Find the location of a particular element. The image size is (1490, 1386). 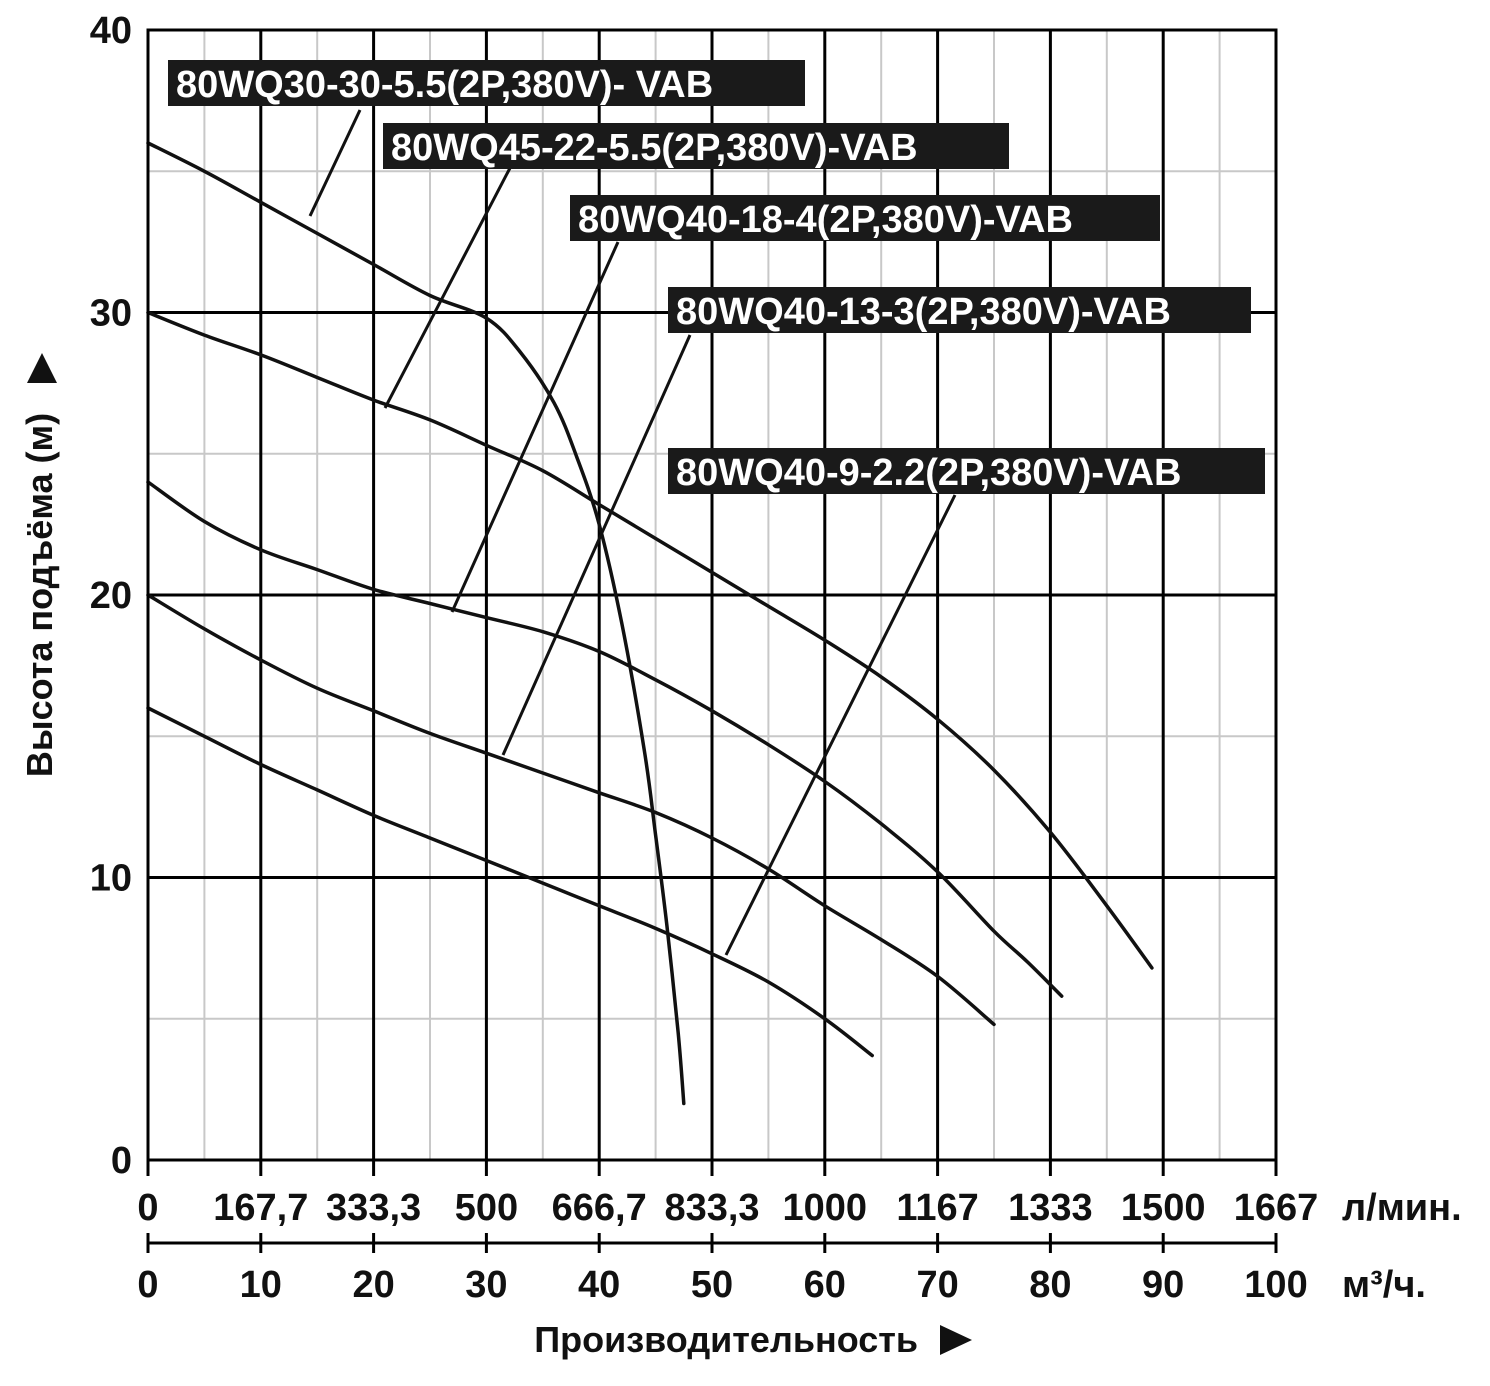

series-label-text: 80WQ40-18-4(2P,380V)-VAB is located at coordinates (825, 220).